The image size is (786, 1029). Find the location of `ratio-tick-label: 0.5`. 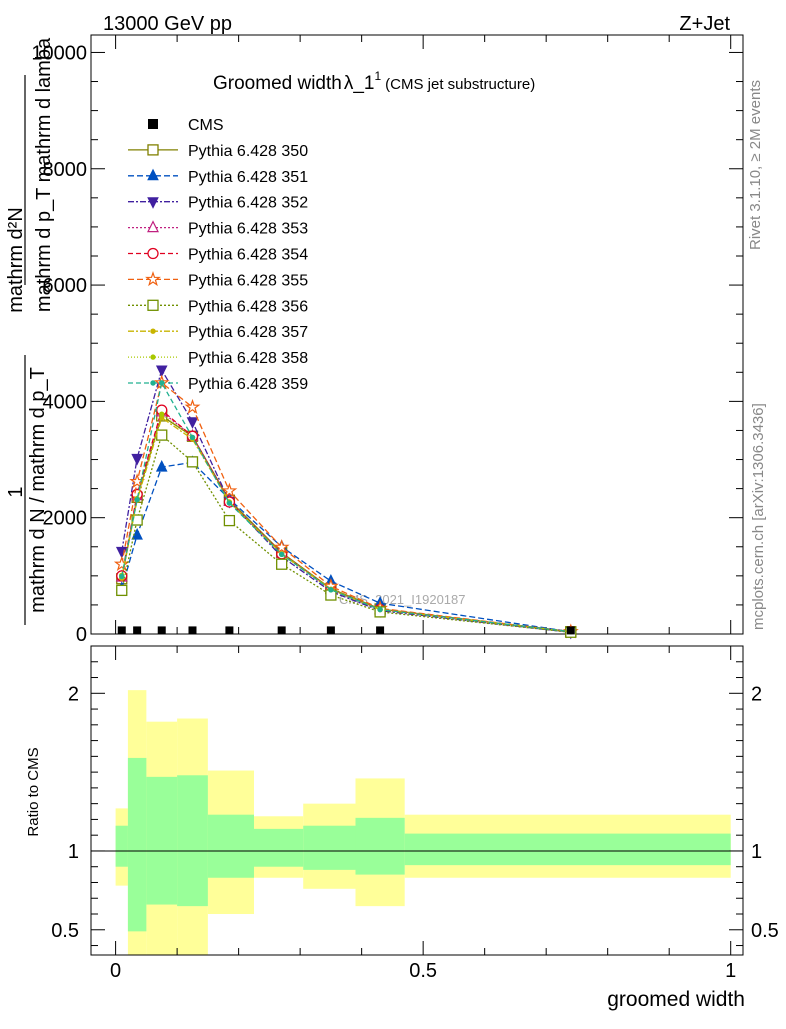

ratio-tick-label: 0.5 is located at coordinates (65, 931).